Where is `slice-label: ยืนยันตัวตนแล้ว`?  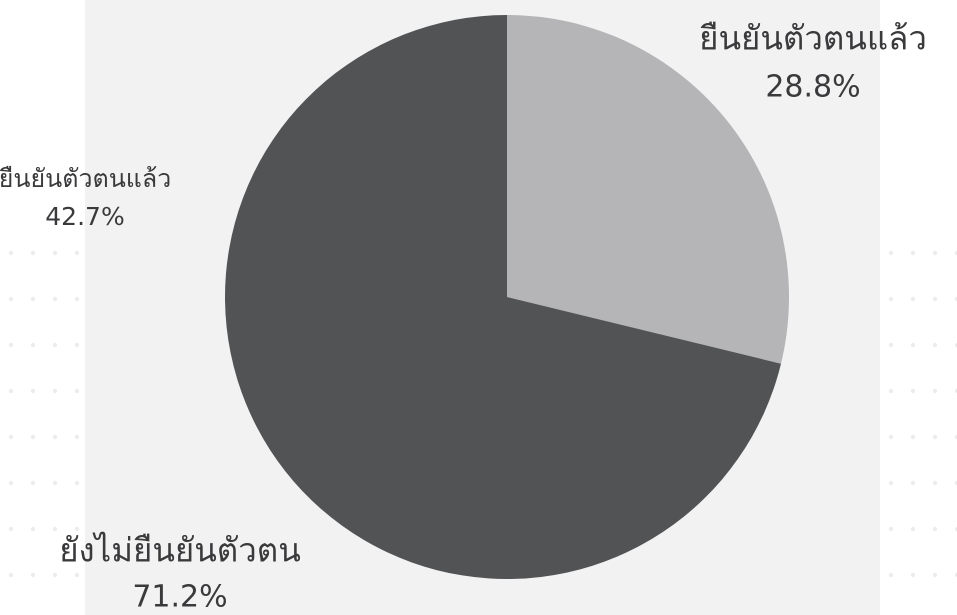
slice-label: ยืนยันตัวตนแล้ว is located at coordinates (813, 38).